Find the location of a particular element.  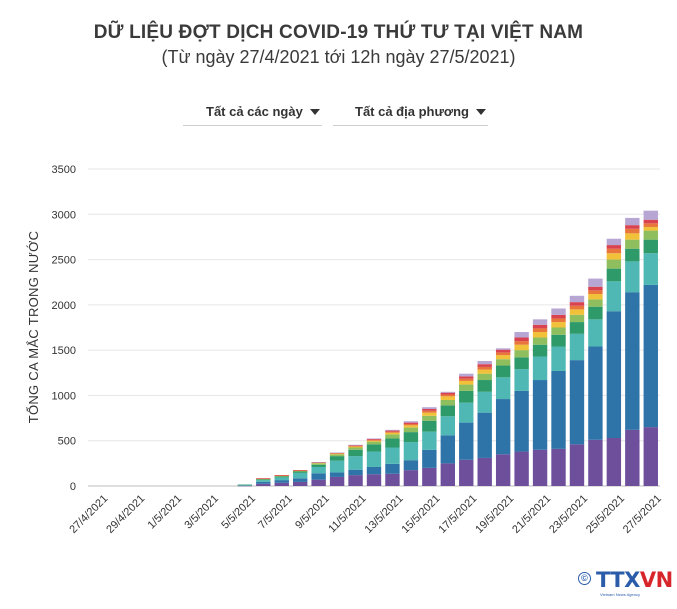

region-filter-dropdown: Tất cả địa phương is located at coordinates (410, 112).